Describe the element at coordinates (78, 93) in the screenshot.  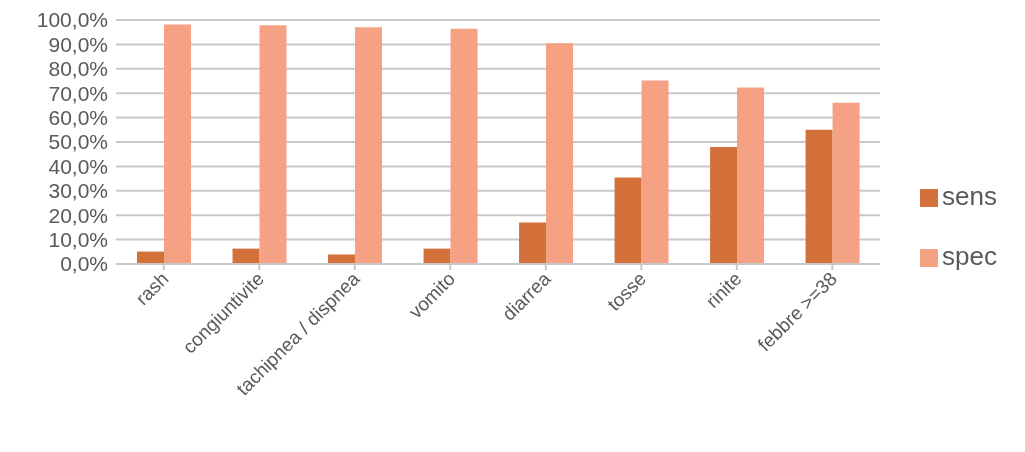
I see `y-tick-label: 70,0%` at that location.